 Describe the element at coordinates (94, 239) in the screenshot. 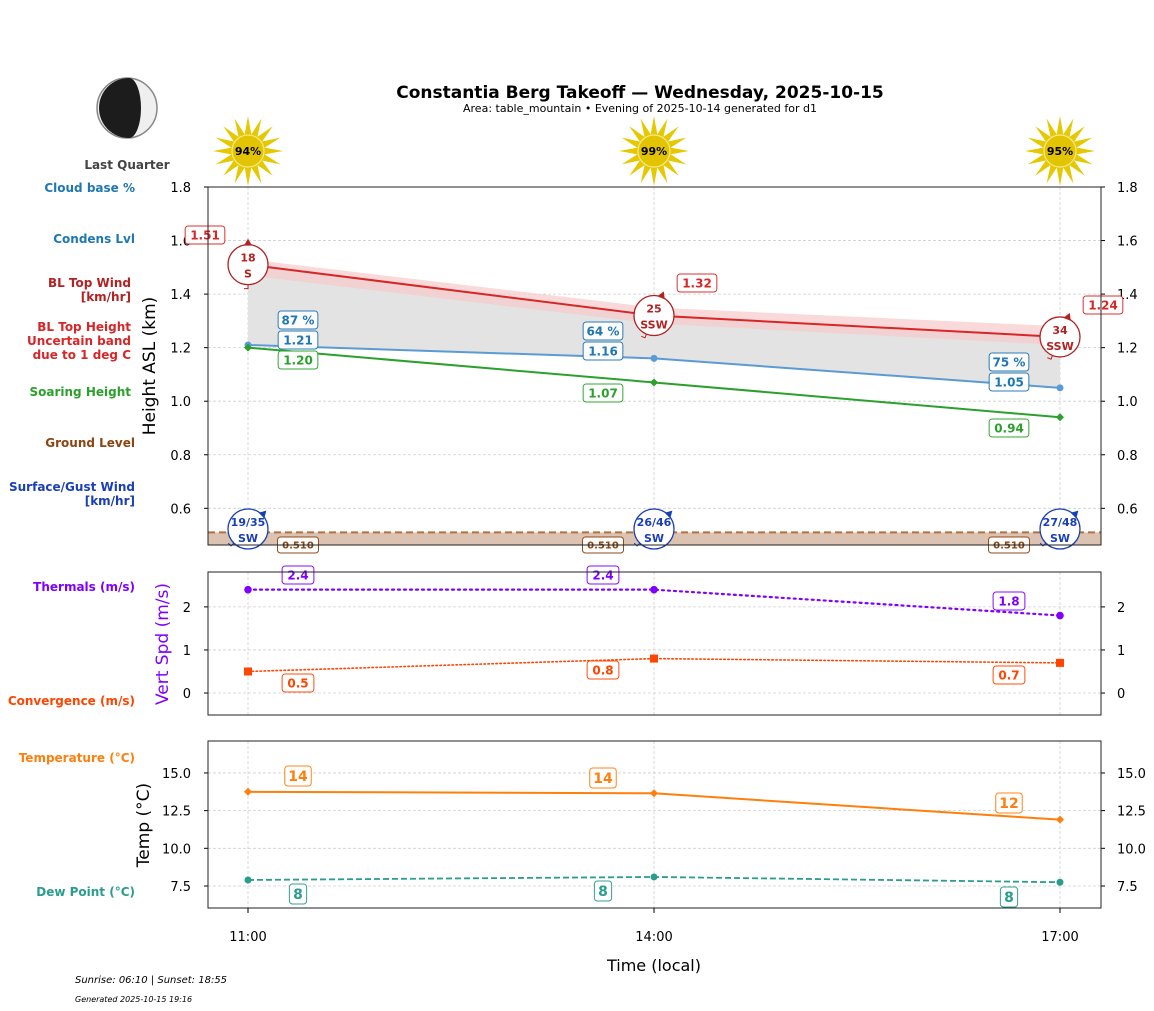

I see `label-condens: Condens Lvl` at that location.